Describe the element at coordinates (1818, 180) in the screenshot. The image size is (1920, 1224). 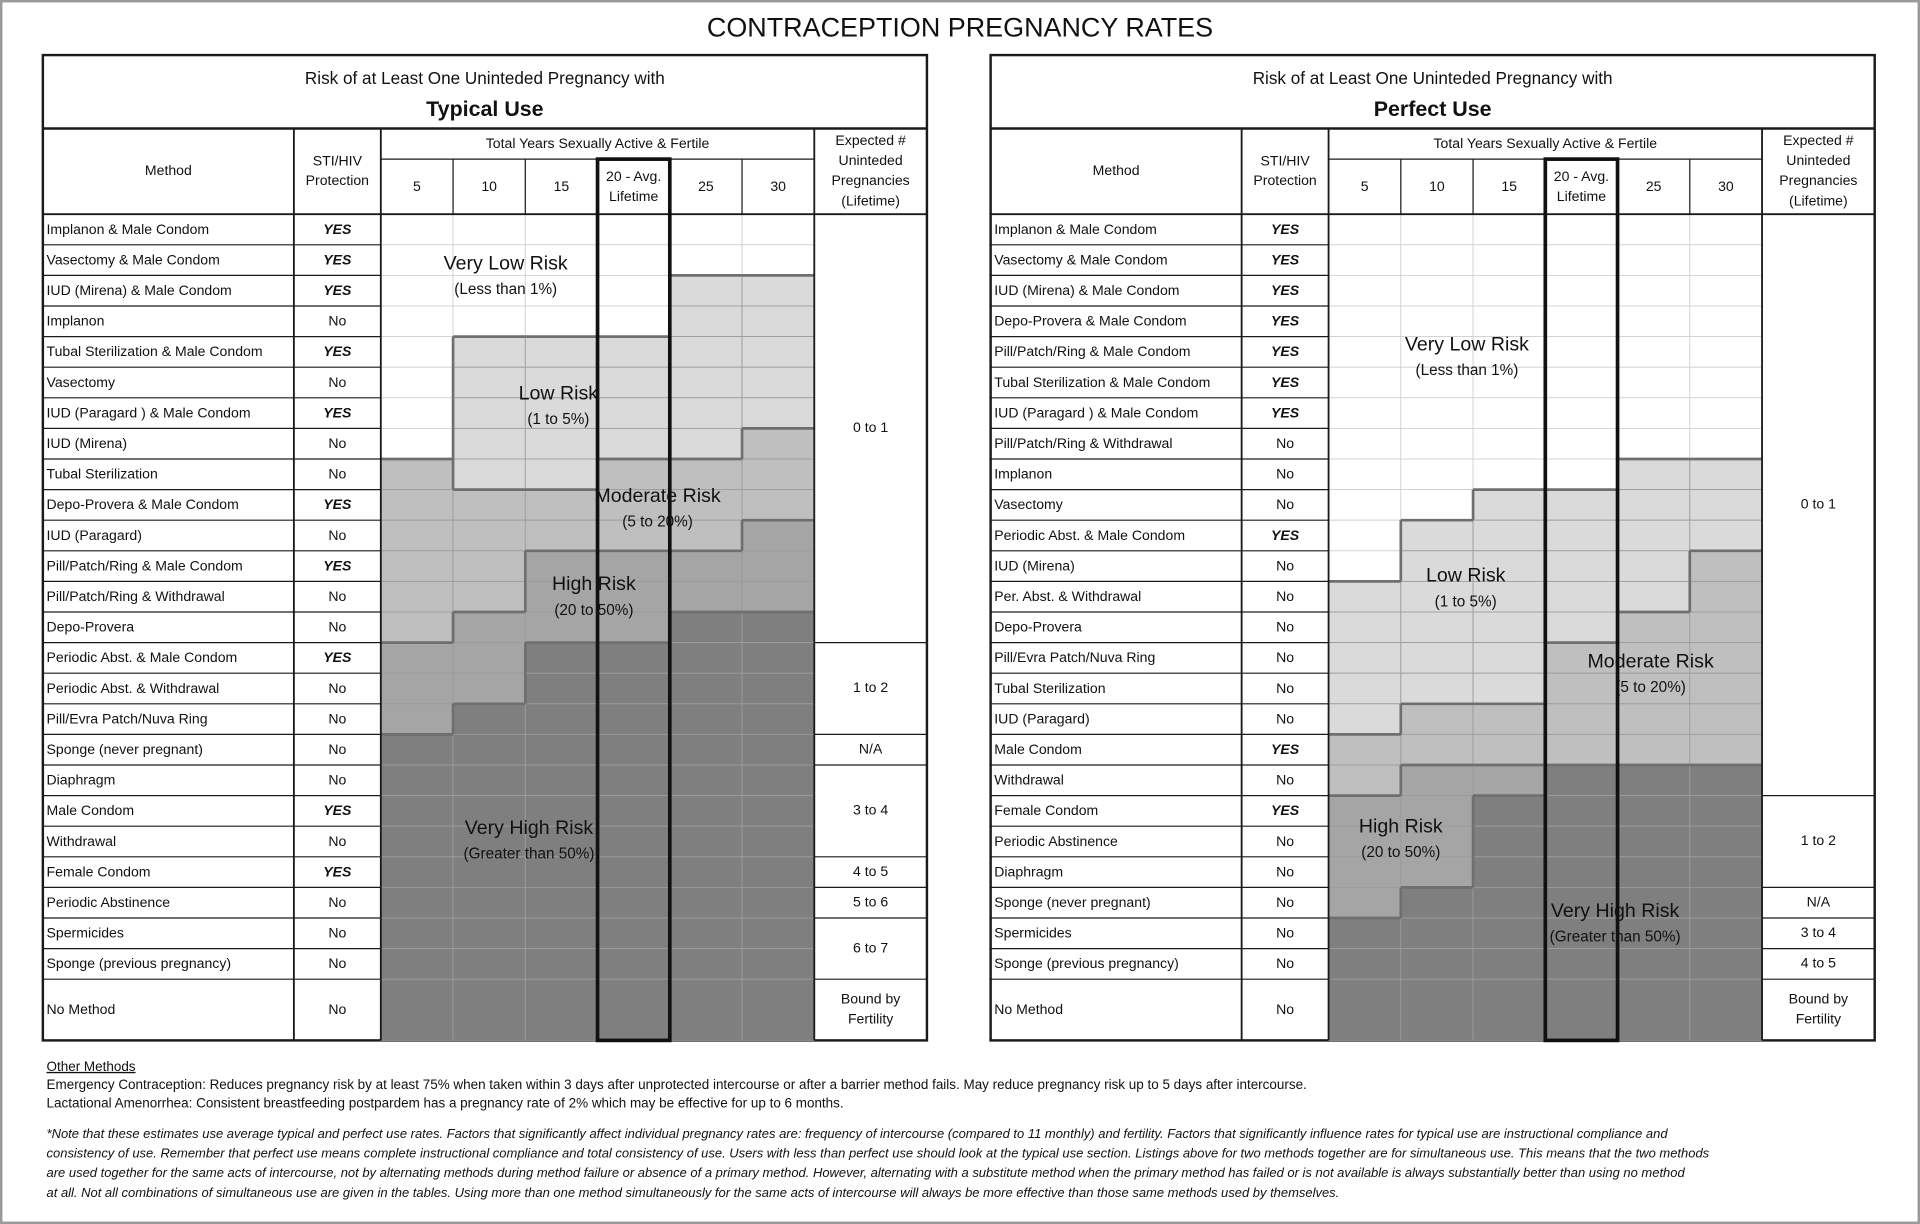
I see `expected-header: Pregnancies` at that location.